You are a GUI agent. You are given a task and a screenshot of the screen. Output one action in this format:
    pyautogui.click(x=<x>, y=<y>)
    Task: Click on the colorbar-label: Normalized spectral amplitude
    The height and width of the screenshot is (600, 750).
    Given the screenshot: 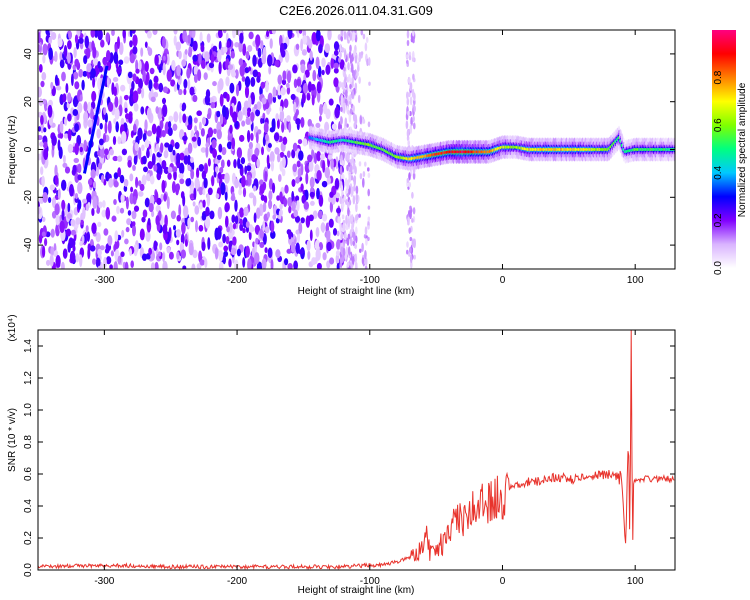 What is the action you would take?
    pyautogui.click(x=742, y=149)
    